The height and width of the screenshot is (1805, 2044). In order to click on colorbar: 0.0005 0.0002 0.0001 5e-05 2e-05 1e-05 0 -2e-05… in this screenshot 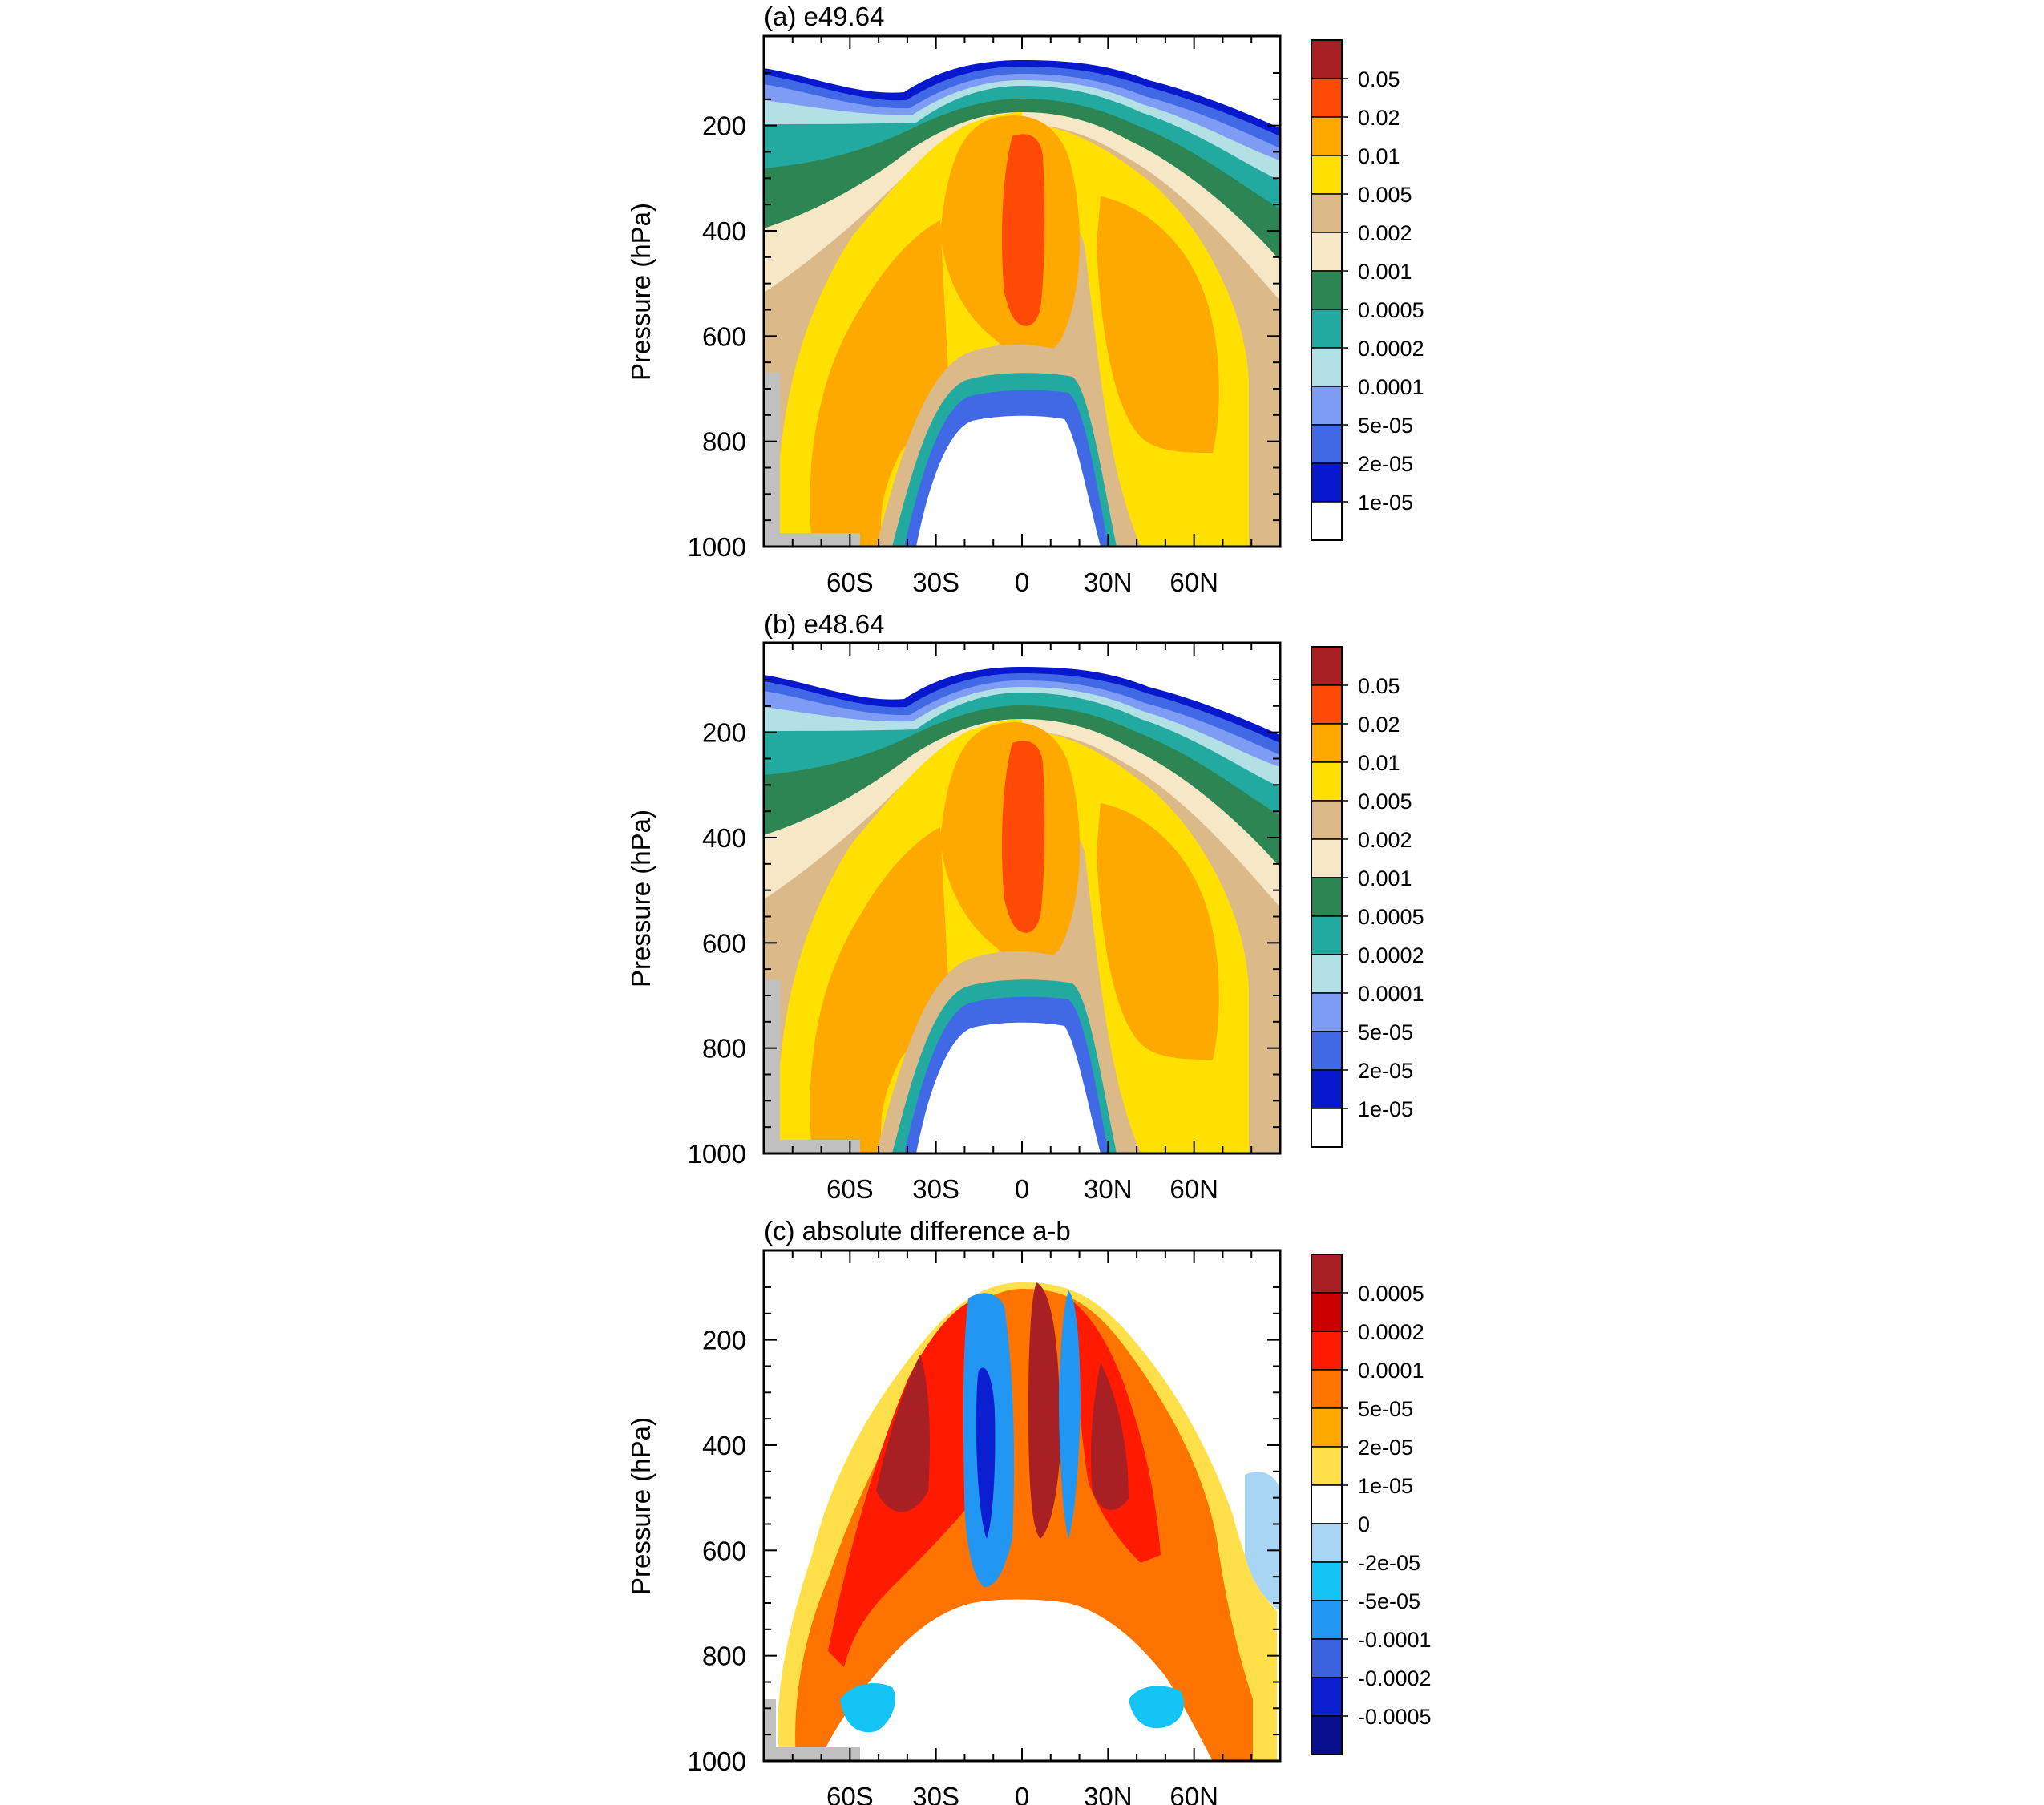, I will do `click(1371, 1504)`.